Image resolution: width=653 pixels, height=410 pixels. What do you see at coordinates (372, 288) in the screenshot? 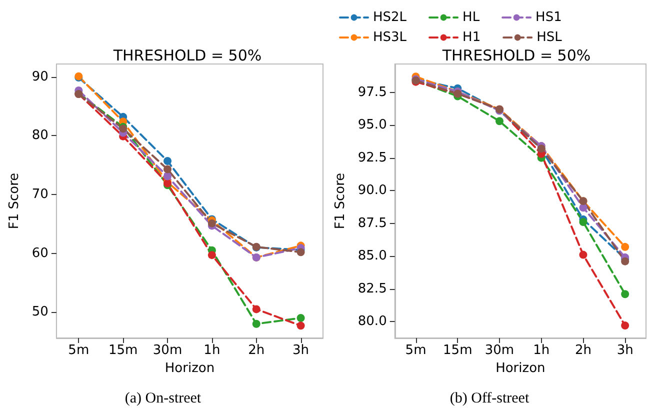
I see `y-tick-label: 82.5` at bounding box center [372, 288].